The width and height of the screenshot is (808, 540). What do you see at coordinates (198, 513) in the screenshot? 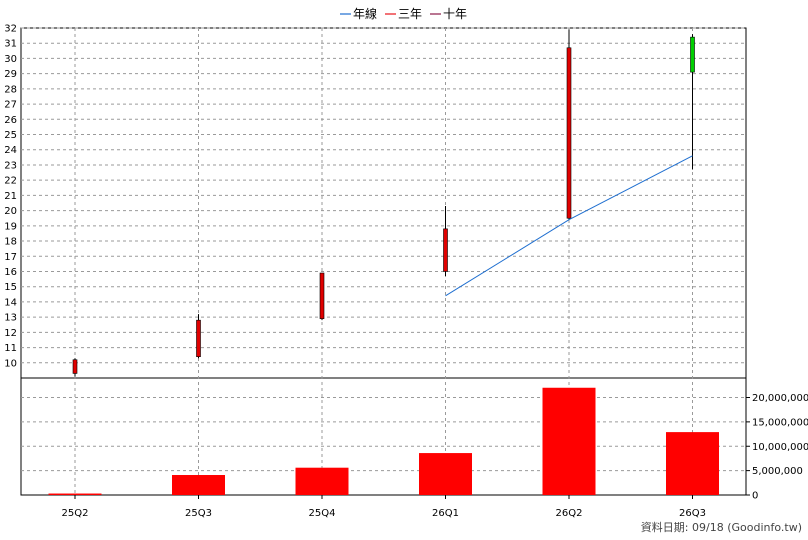
I see `x-tick-label: 25Q3` at bounding box center [198, 513].